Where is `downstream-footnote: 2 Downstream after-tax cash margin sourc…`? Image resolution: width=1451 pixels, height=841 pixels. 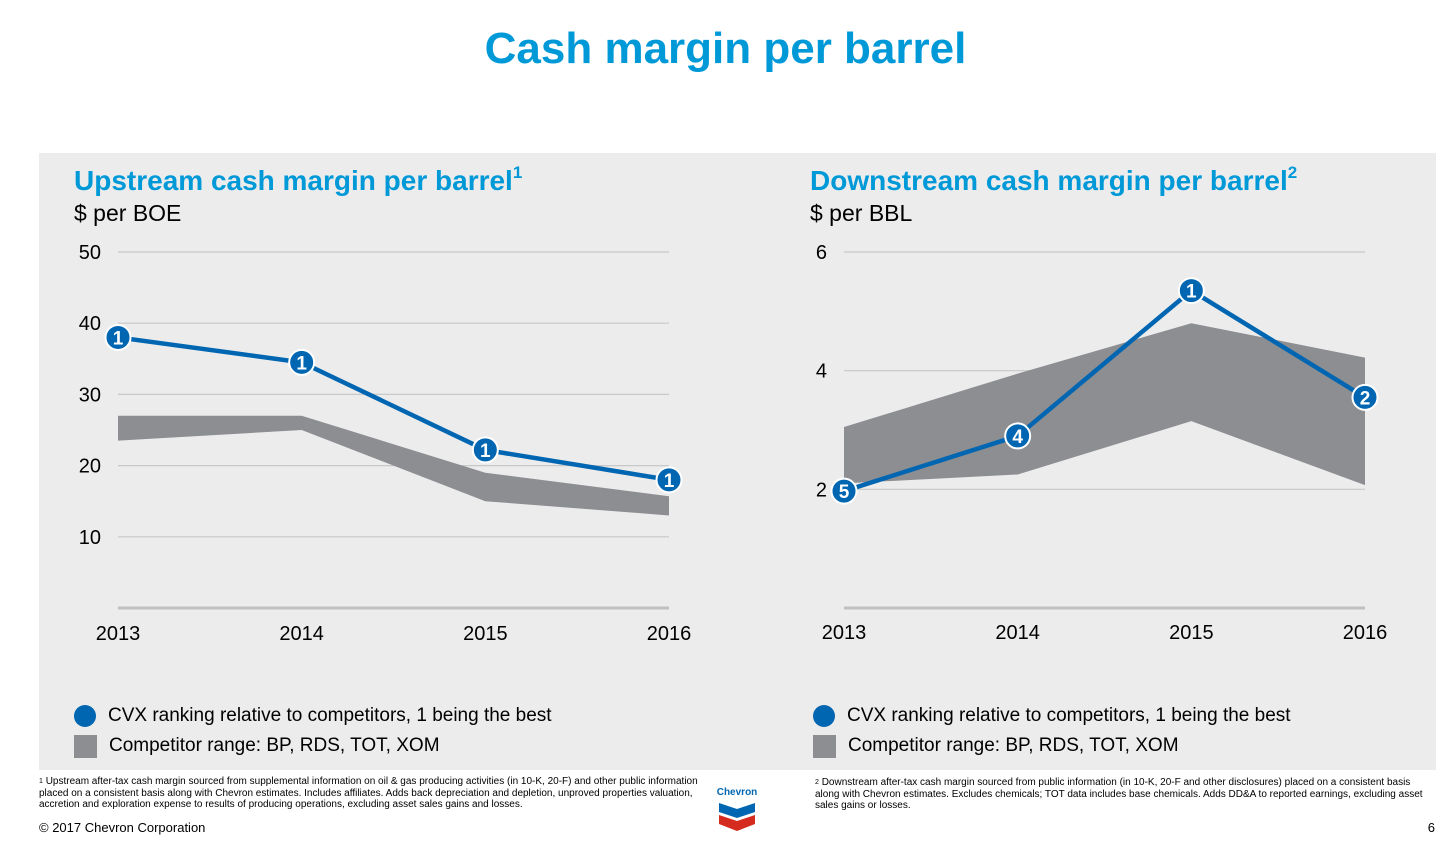
downstream-footnote: 2 Downstream after-tax cash margin sourc… is located at coordinates (1125, 794).